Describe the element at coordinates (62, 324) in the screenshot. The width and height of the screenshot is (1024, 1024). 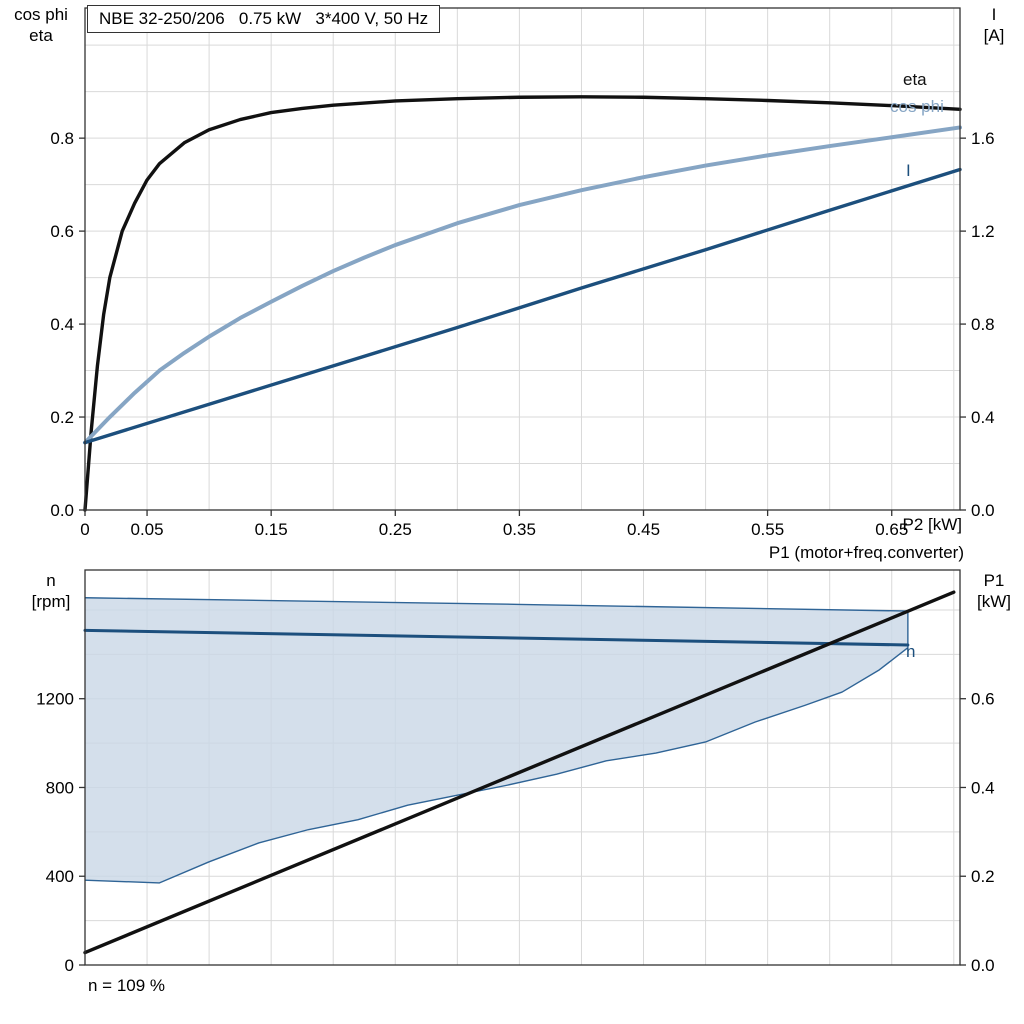
I see `y-left-tick-label: 0.4` at that location.